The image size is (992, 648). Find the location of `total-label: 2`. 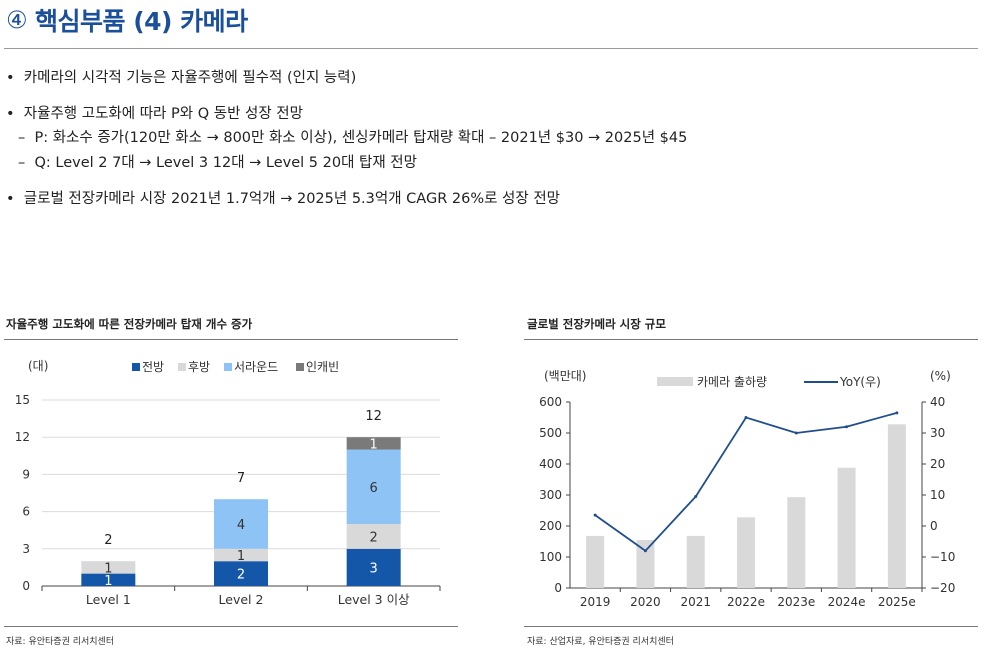

total-label: 2 is located at coordinates (108, 540).